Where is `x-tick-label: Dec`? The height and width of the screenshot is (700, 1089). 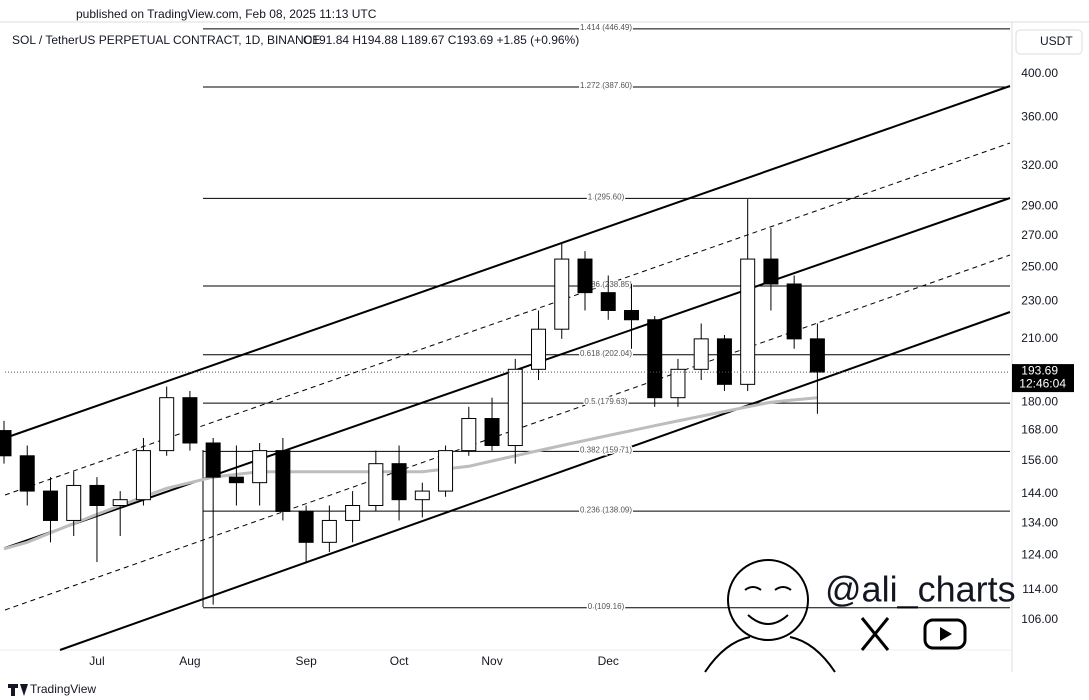 x-tick-label: Dec is located at coordinates (608, 661).